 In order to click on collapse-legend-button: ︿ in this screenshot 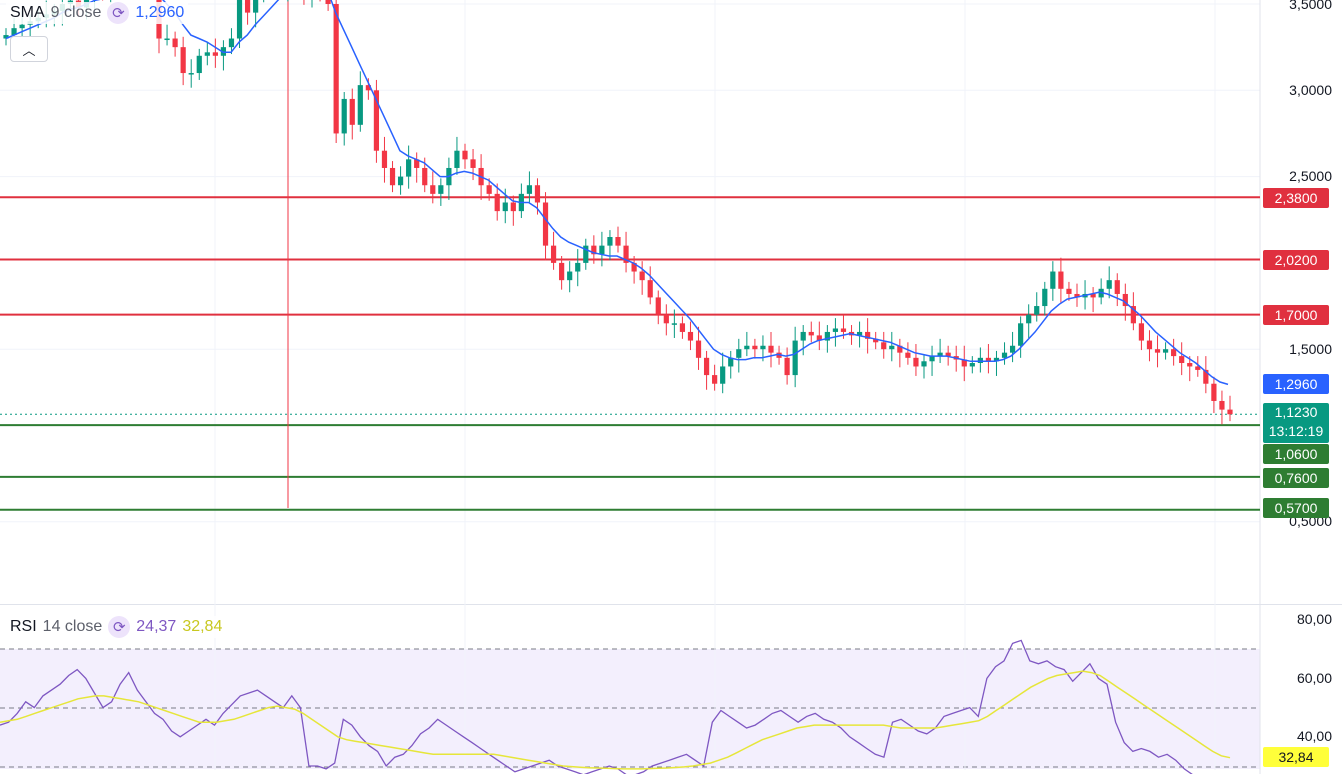, I will do `click(29, 49)`.